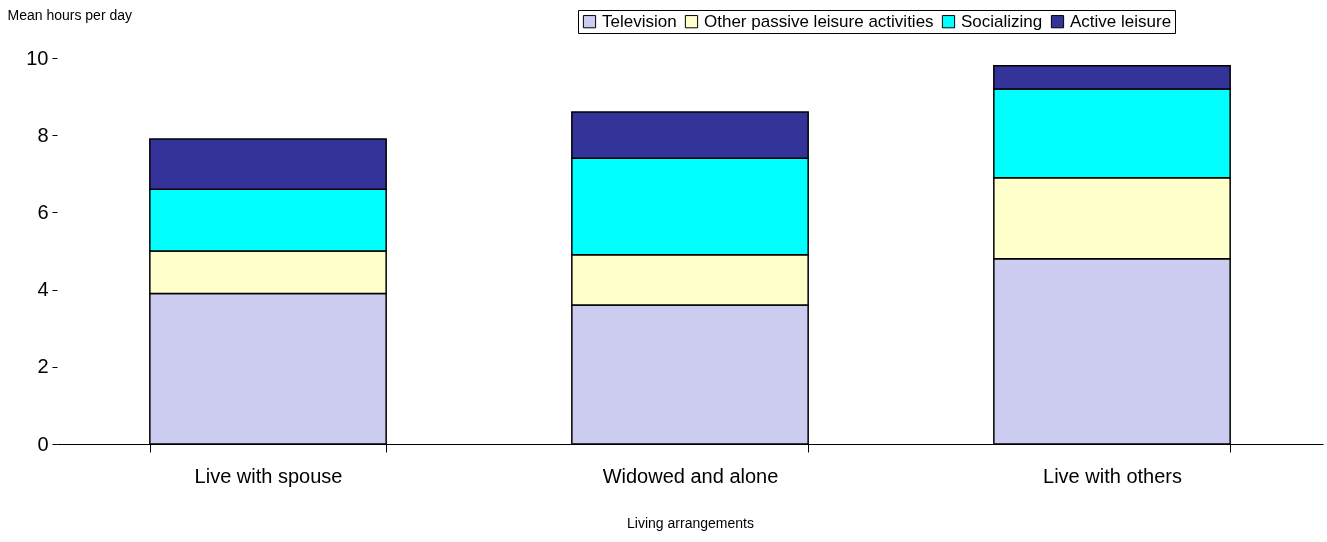  Describe the element at coordinates (819, 21) in the screenshot. I see `legend-label: Other passive leisure activities` at that location.